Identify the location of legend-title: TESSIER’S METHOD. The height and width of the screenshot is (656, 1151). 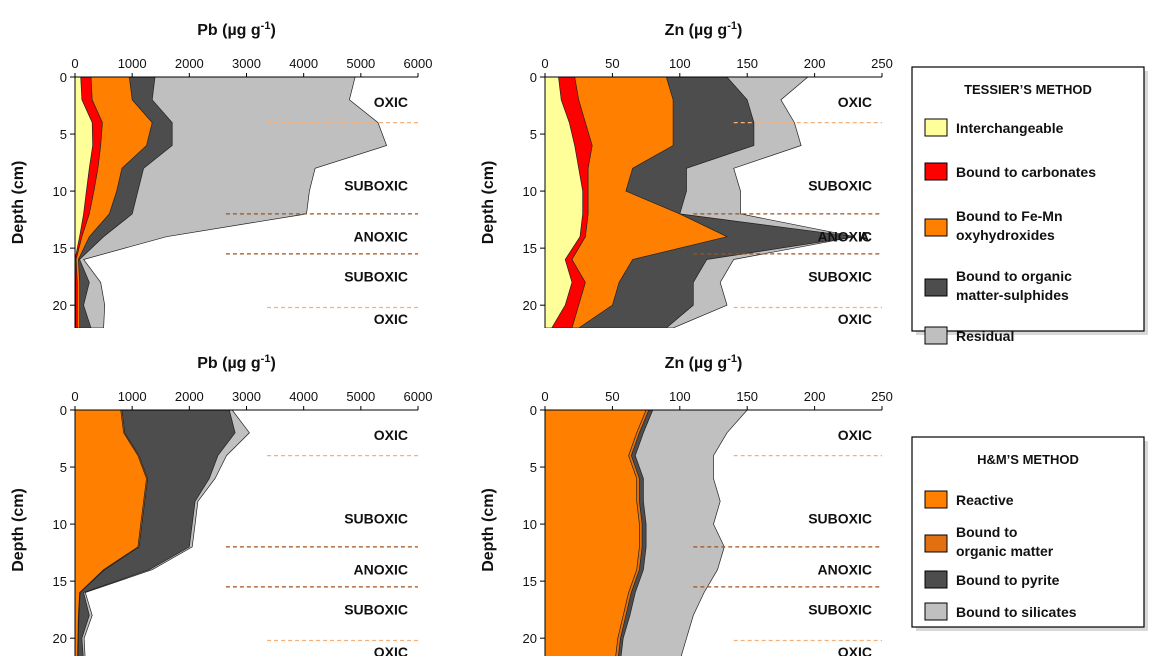
(1028, 89).